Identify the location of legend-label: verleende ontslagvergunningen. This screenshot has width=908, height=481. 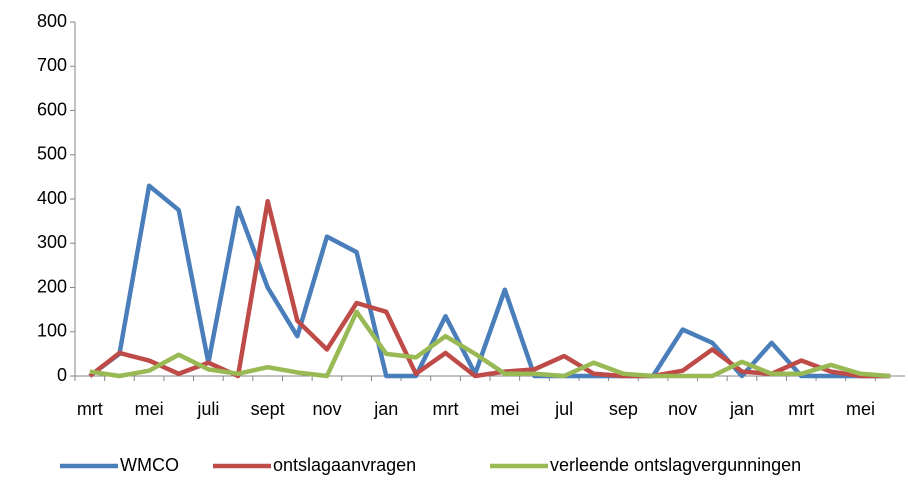
(675, 465).